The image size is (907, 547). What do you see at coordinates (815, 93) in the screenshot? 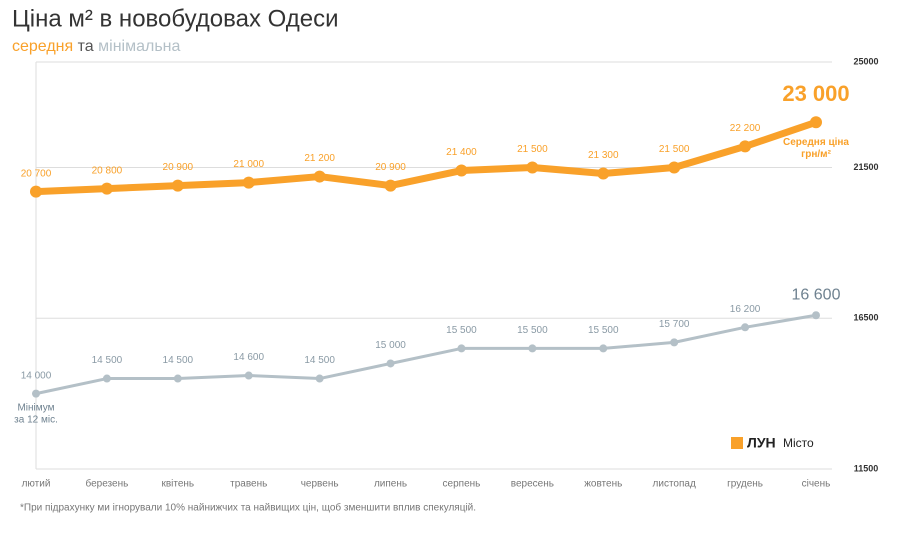
I see `value-label: 23 000` at bounding box center [815, 93].